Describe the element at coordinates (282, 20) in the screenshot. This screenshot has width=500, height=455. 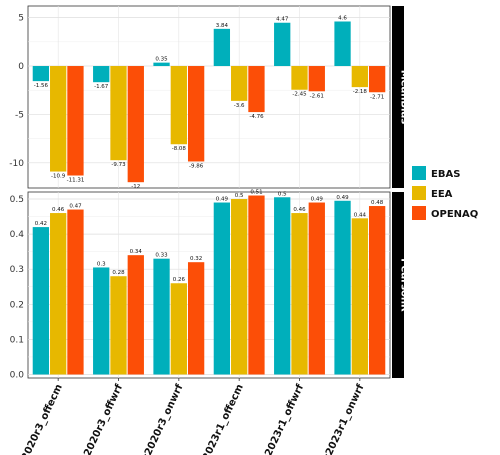
I see `data-label: 4.47` at that location.